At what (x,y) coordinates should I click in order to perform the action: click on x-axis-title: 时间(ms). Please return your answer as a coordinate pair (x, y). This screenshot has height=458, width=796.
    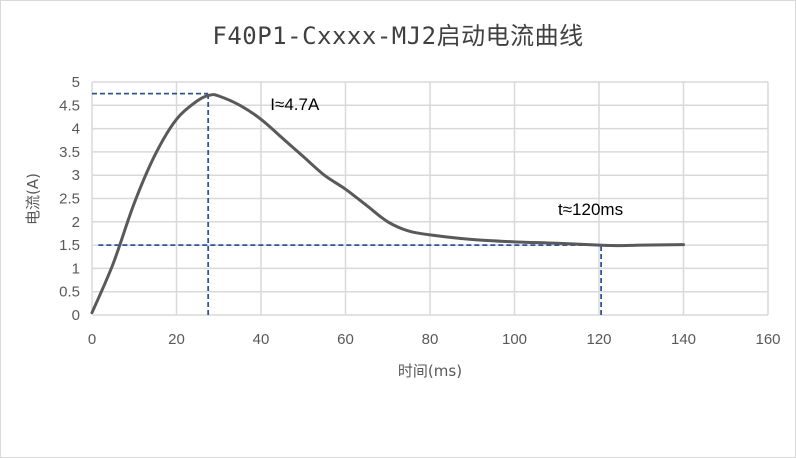
    Looking at the image, I should click on (430, 371).